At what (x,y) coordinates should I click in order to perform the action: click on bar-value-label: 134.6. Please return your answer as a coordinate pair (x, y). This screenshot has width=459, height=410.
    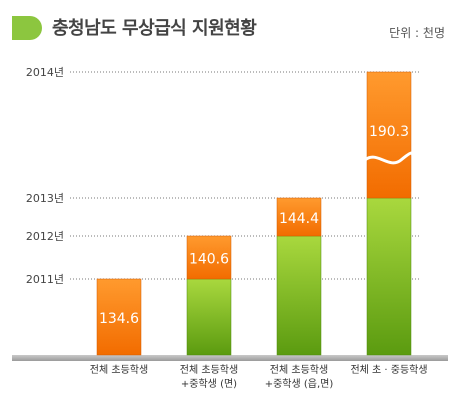
    Looking at the image, I should click on (119, 319).